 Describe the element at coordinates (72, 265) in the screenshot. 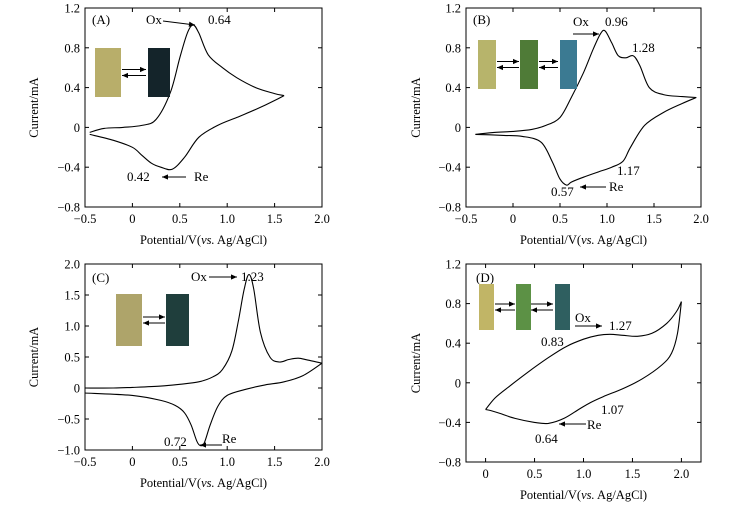

I see `y-tick-label: 2.0` at that location.